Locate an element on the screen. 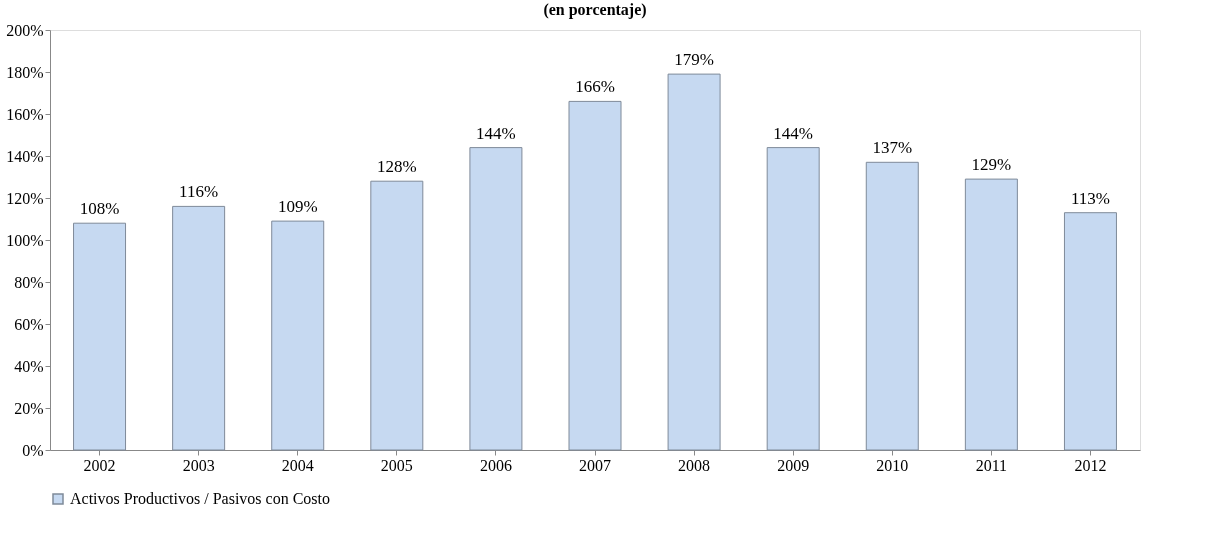  y-tick-label: 20% is located at coordinates (29, 408).